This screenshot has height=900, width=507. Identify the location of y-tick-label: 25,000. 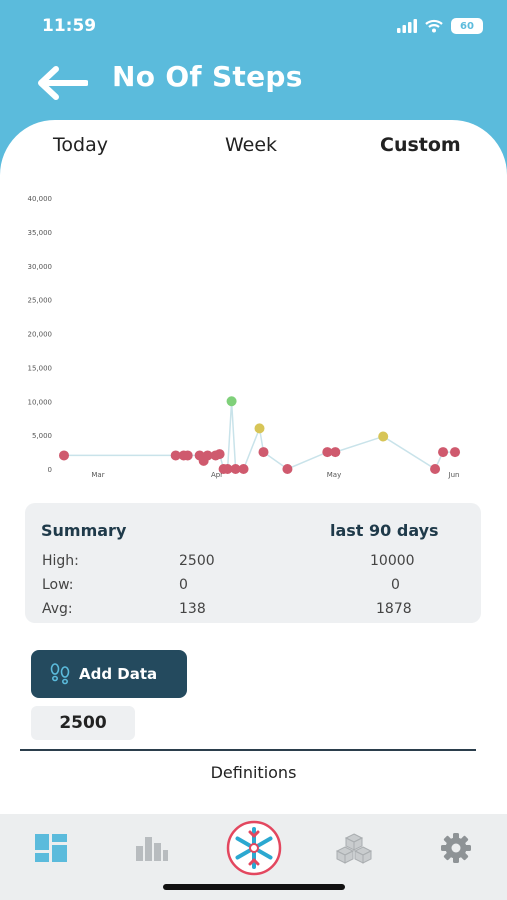
(40, 301).